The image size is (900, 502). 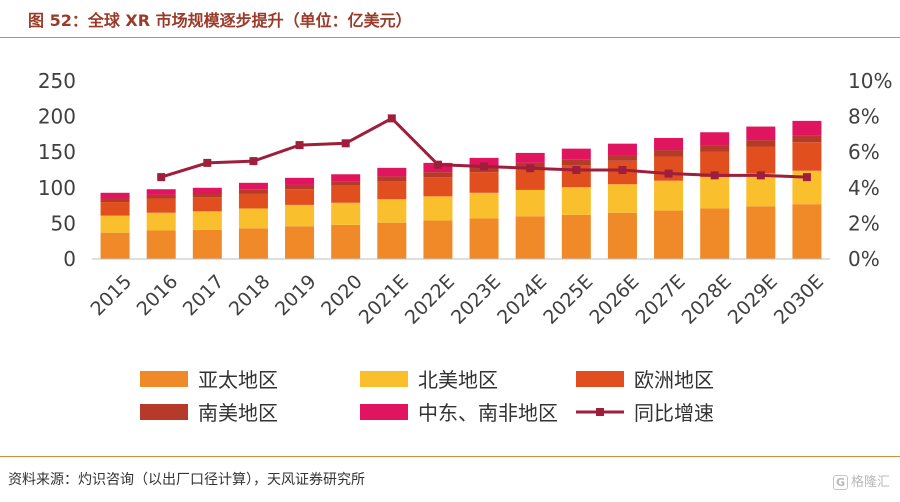 I want to click on legend-item: 亚太地区, so click(x=209, y=380).